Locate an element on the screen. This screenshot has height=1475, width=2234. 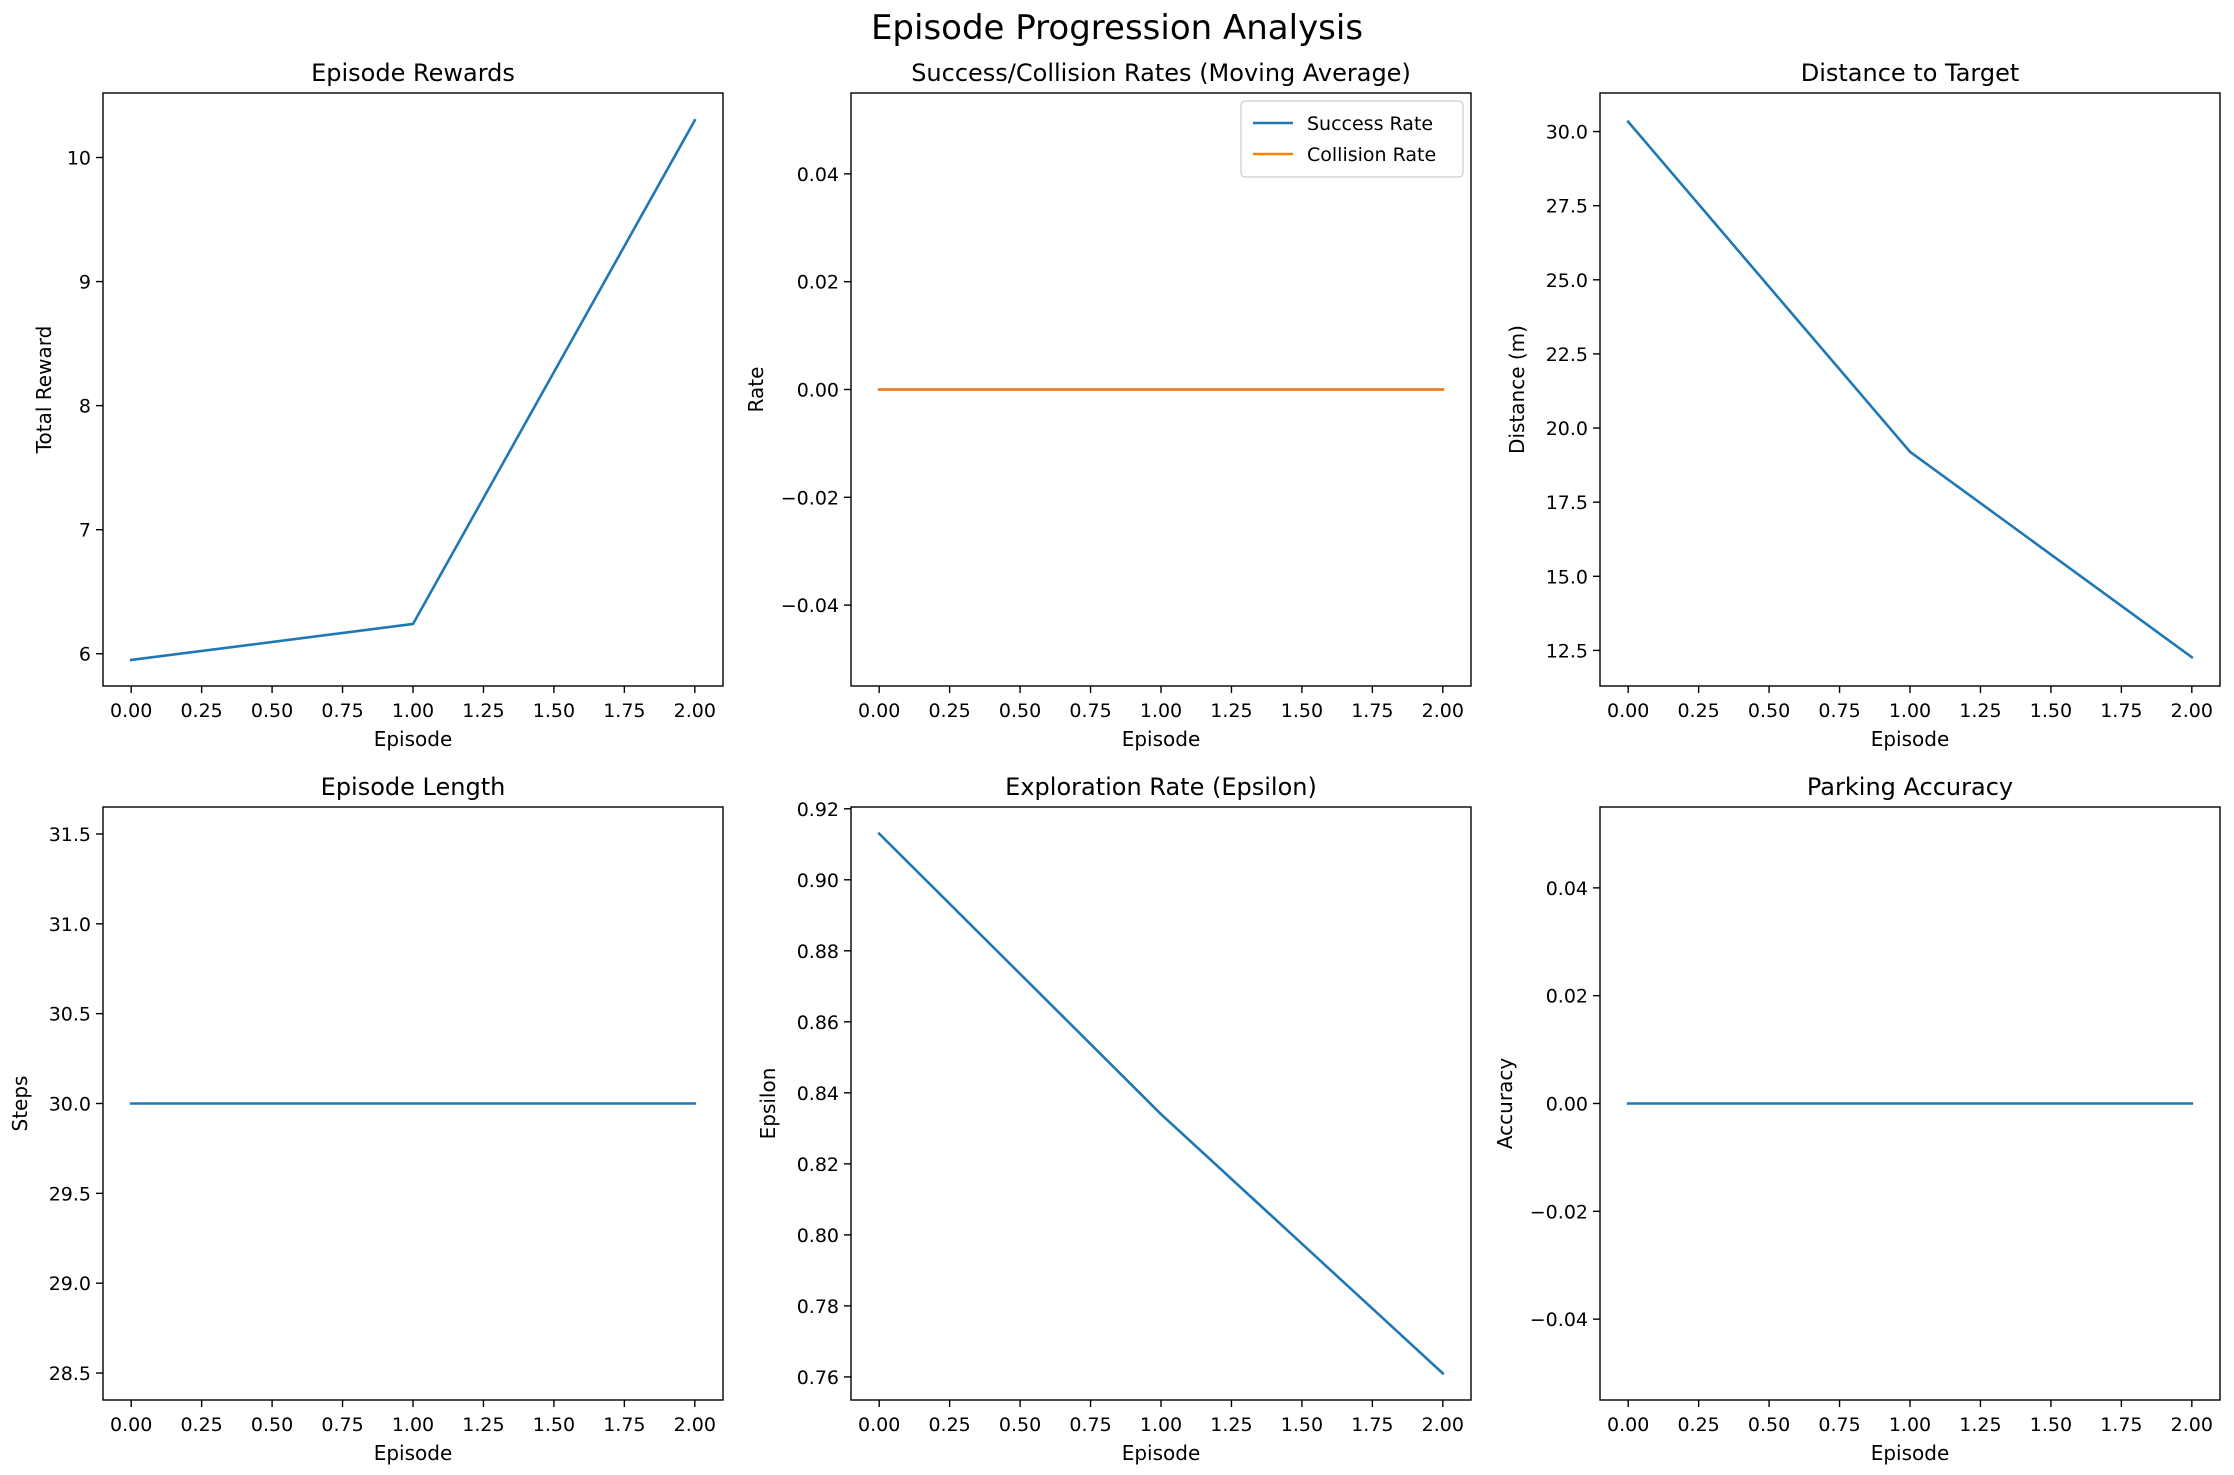
y-axis-label: Epsilon is located at coordinates (768, 1104).